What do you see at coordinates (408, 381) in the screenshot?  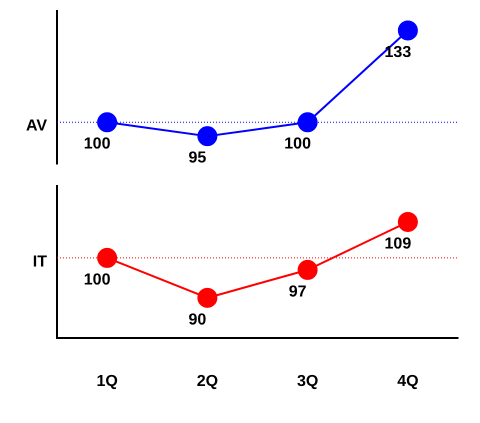 I see `x-tick-label: 4Q` at bounding box center [408, 381].